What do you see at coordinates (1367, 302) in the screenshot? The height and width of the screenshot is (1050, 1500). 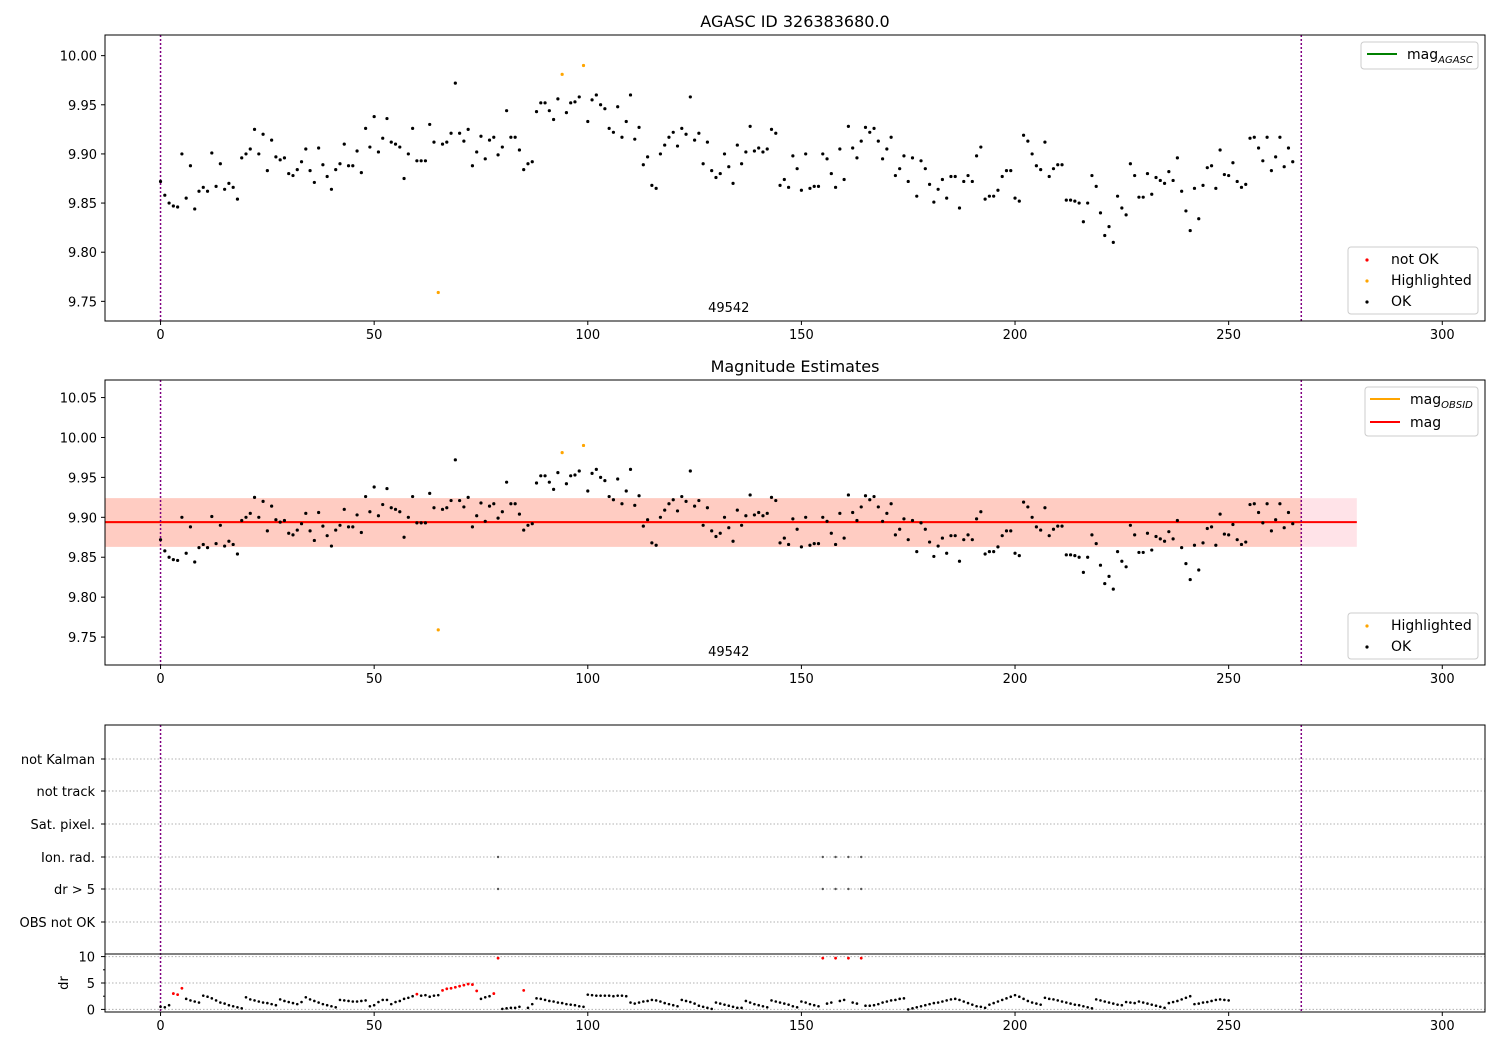 I see `legend-marker-ok` at bounding box center [1367, 302].